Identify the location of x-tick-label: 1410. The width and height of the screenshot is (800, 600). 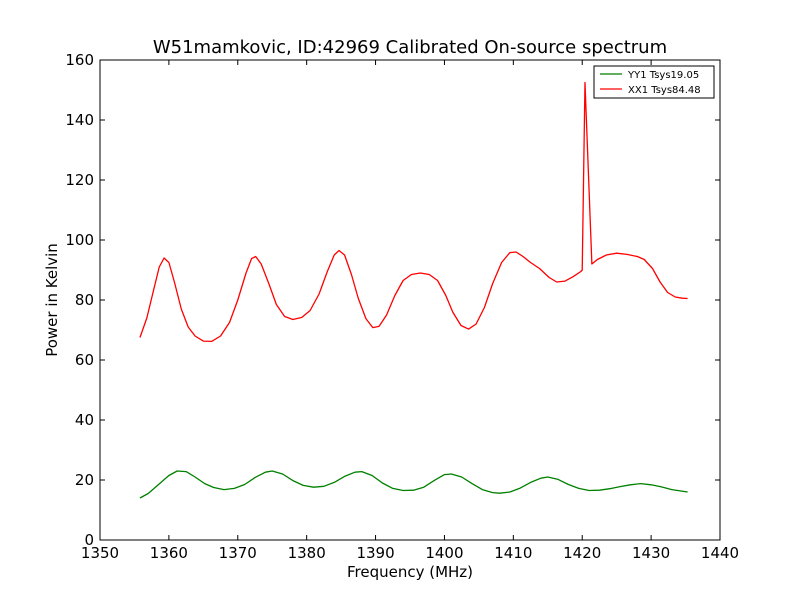
(513, 553).